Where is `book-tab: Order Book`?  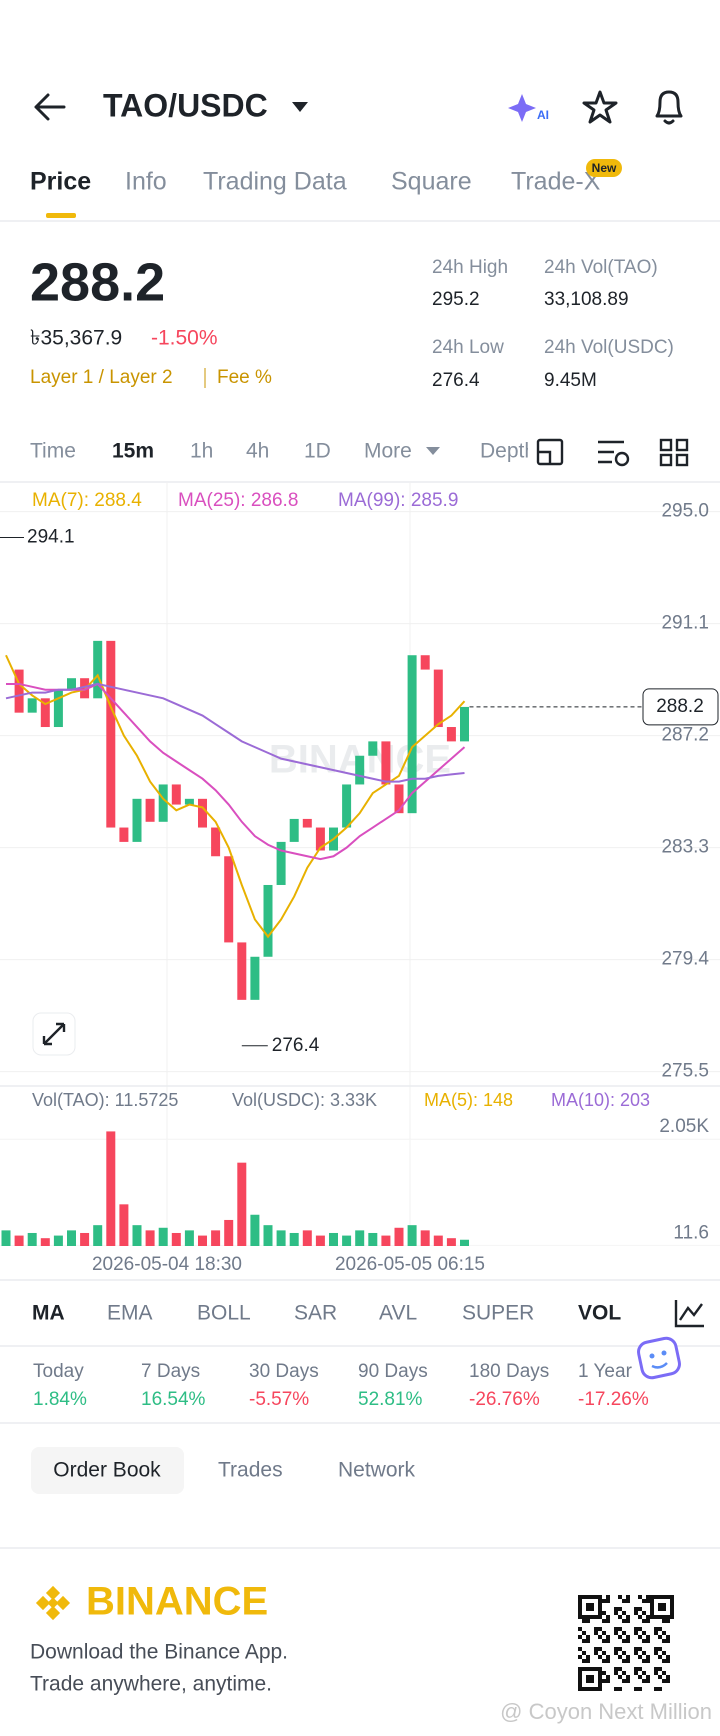 book-tab: Order Book is located at coordinates (107, 1470).